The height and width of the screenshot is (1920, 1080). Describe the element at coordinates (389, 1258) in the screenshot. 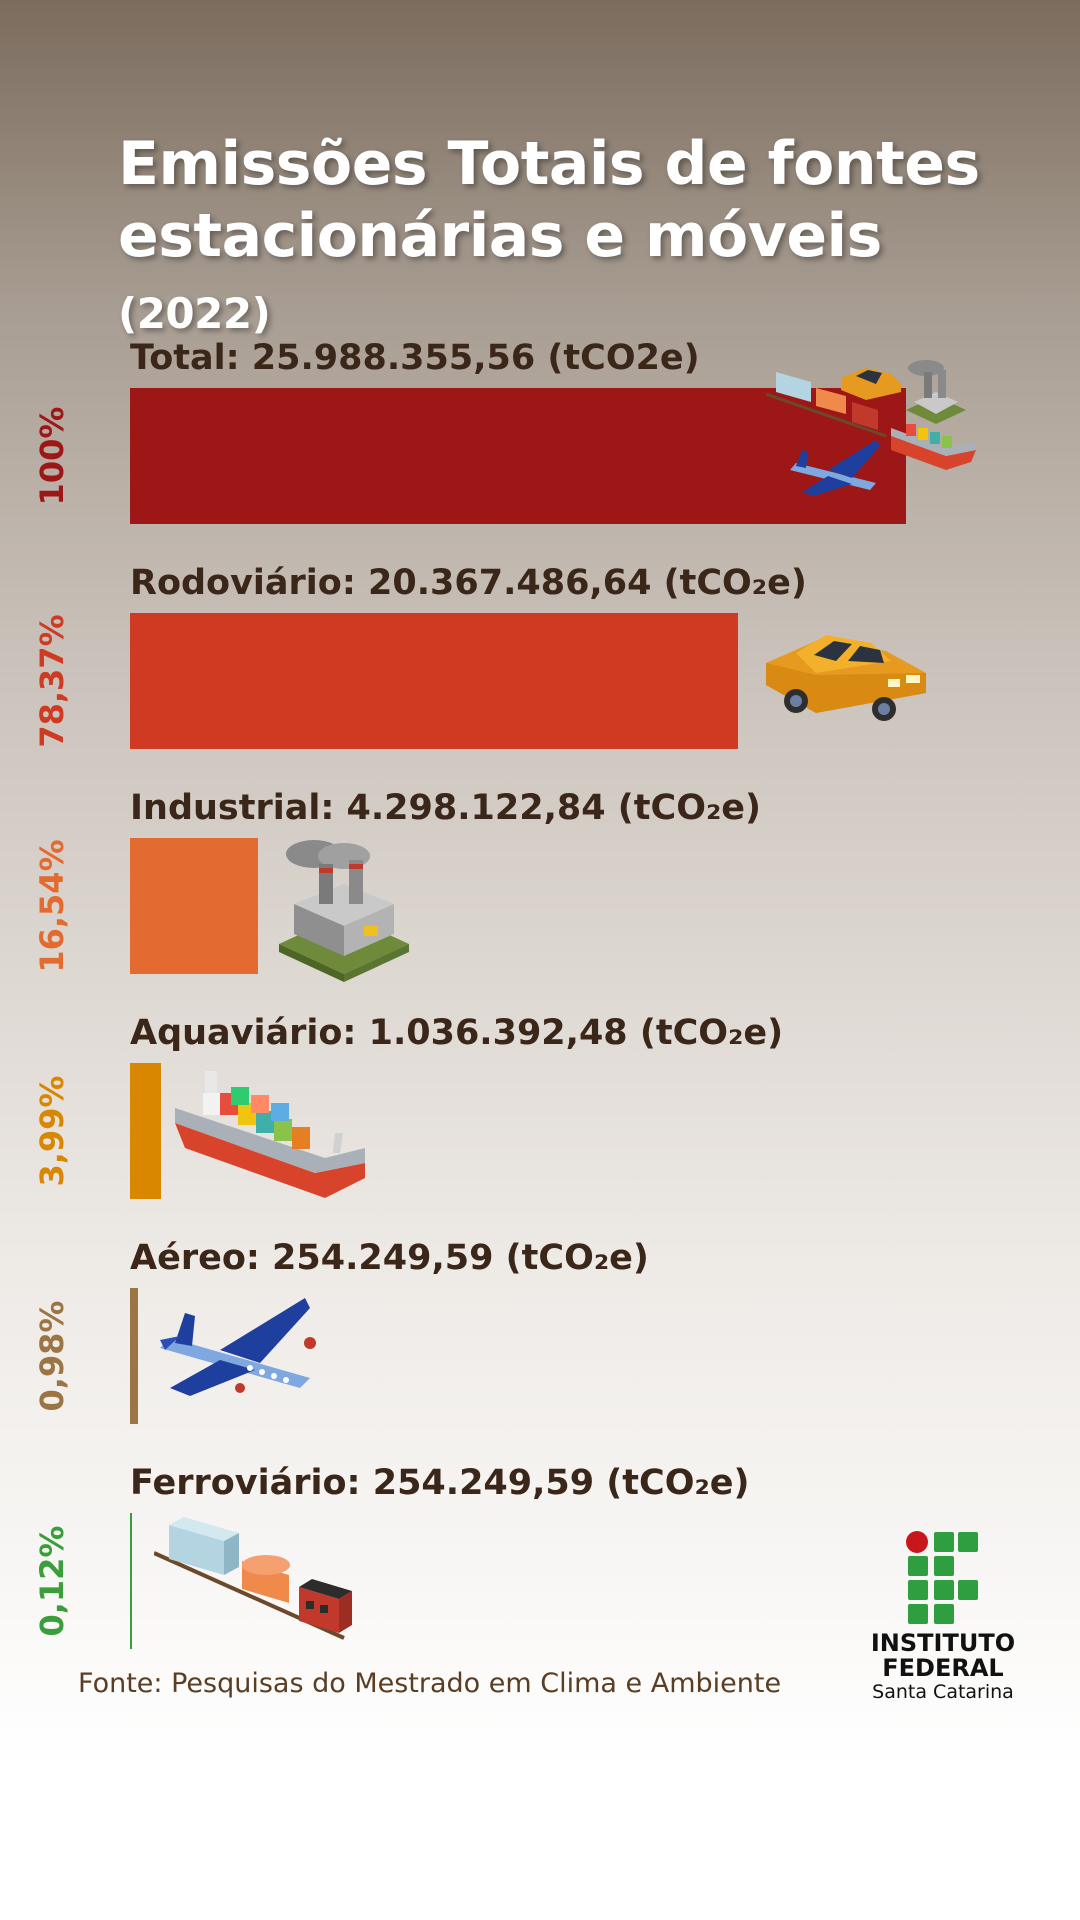

I see `bar-label: Aéreo: 254.249,59 (tCO₂e)` at that location.